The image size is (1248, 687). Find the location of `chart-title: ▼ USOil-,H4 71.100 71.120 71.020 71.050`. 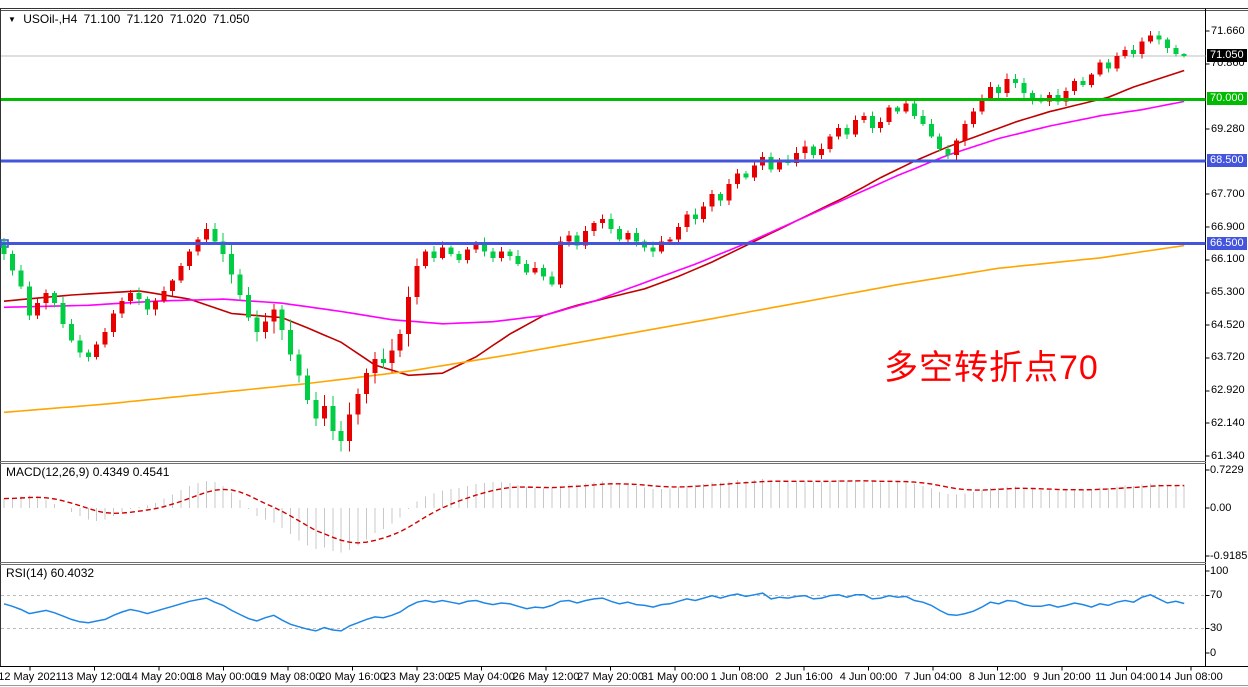

chart-title: ▼ USOil-,H4 71.100 71.120 71.020 71.050 is located at coordinates (130, 19).